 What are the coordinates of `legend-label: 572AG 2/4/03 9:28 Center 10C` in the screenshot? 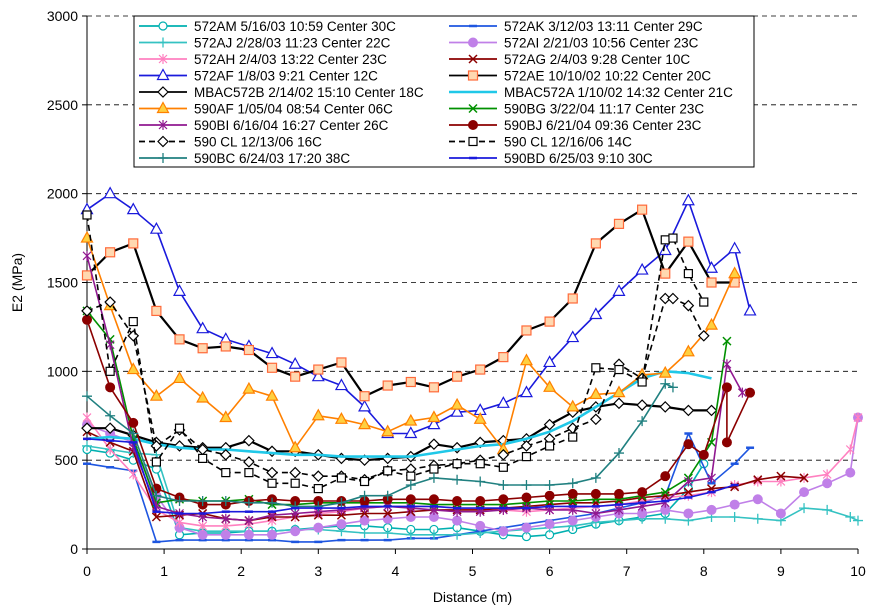 It's located at (597, 59).